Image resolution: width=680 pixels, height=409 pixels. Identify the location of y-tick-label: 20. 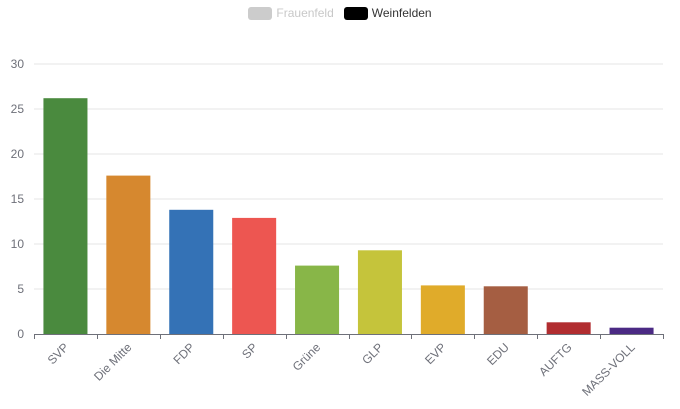
(18, 154).